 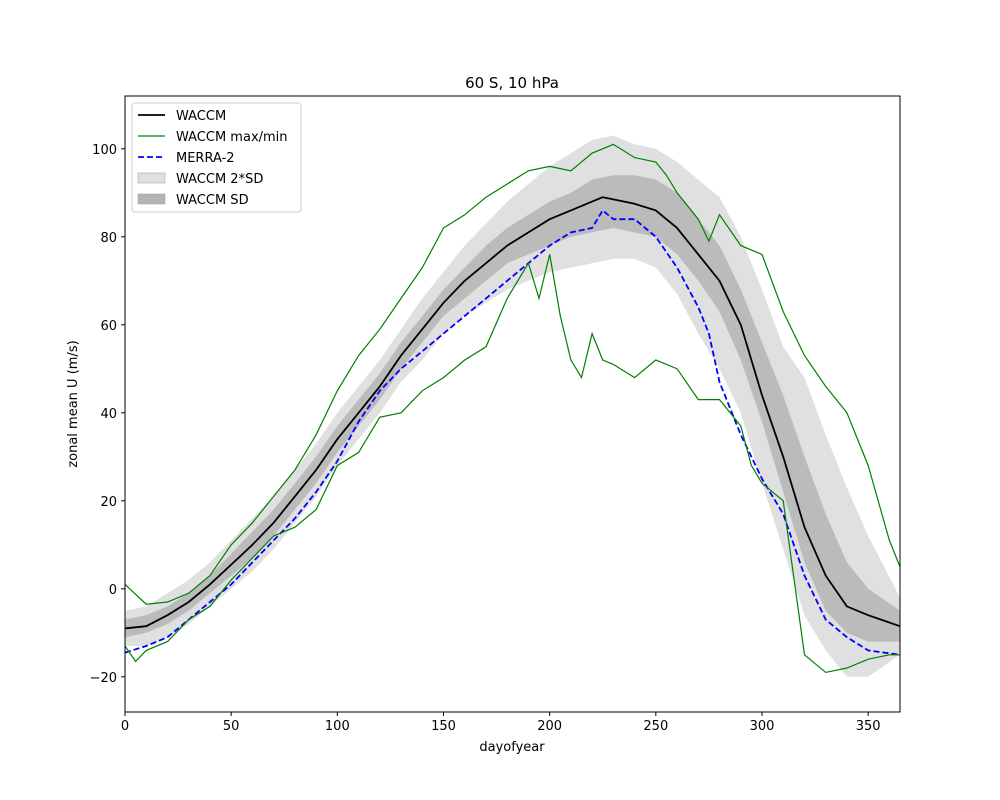 I want to click on legend-box, so click(x=216, y=157).